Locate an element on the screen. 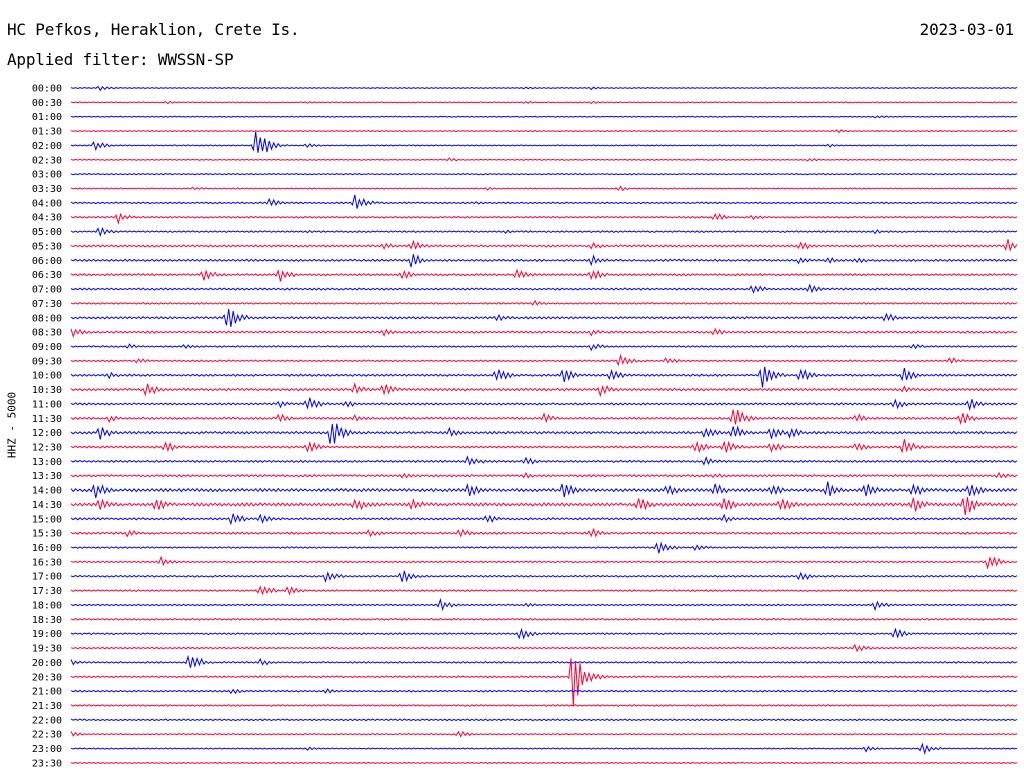 The height and width of the screenshot is (780, 1024). time-tick-label: 02:00 is located at coordinates (47, 146).